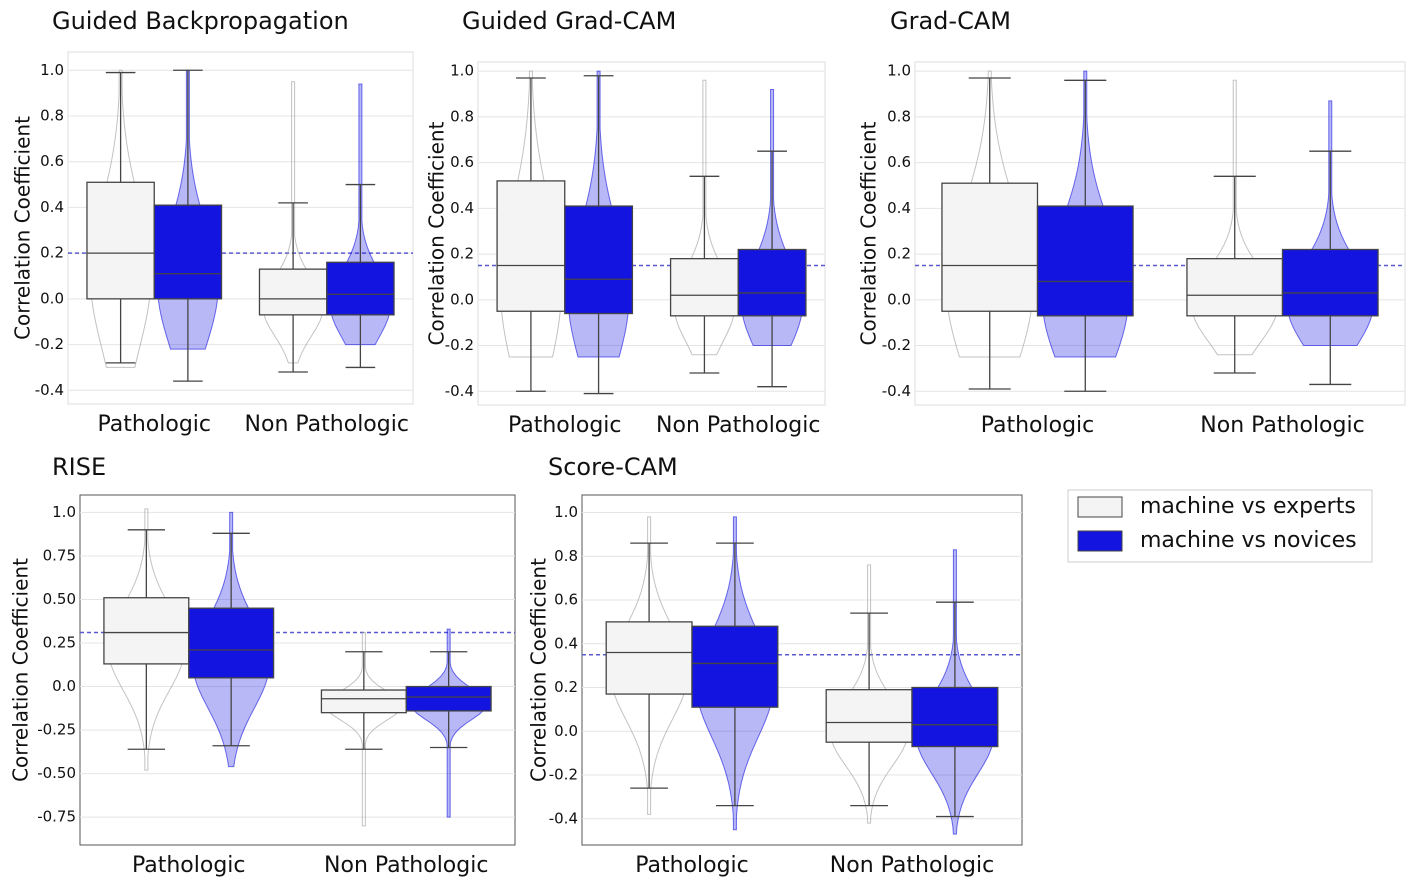 The width and height of the screenshot is (1414, 879). What do you see at coordinates (59, 643) in the screenshot?
I see `y-tick-label: 0.25` at bounding box center [59, 643].